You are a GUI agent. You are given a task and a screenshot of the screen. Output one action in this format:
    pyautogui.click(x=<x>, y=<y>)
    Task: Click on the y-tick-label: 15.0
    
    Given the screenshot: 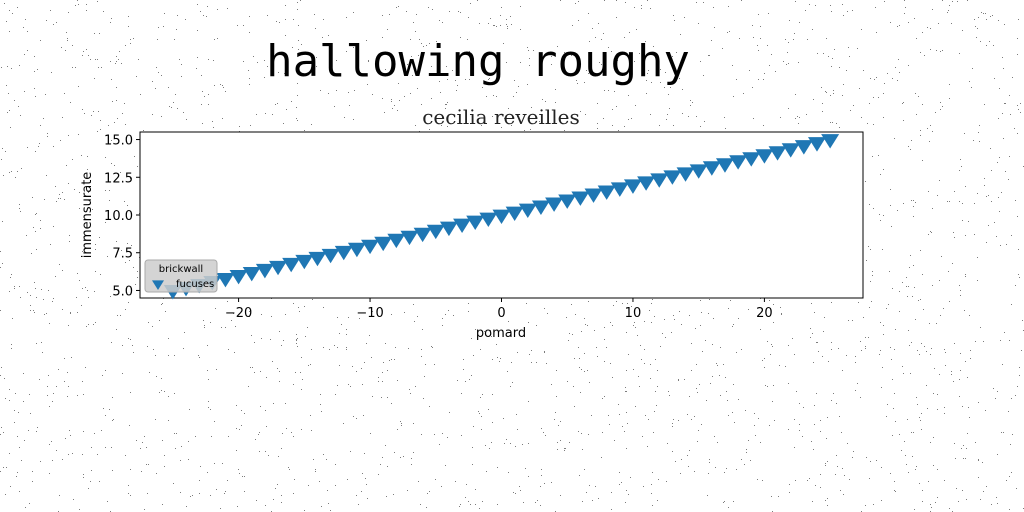 What is the action you would take?
    pyautogui.click(x=118, y=141)
    